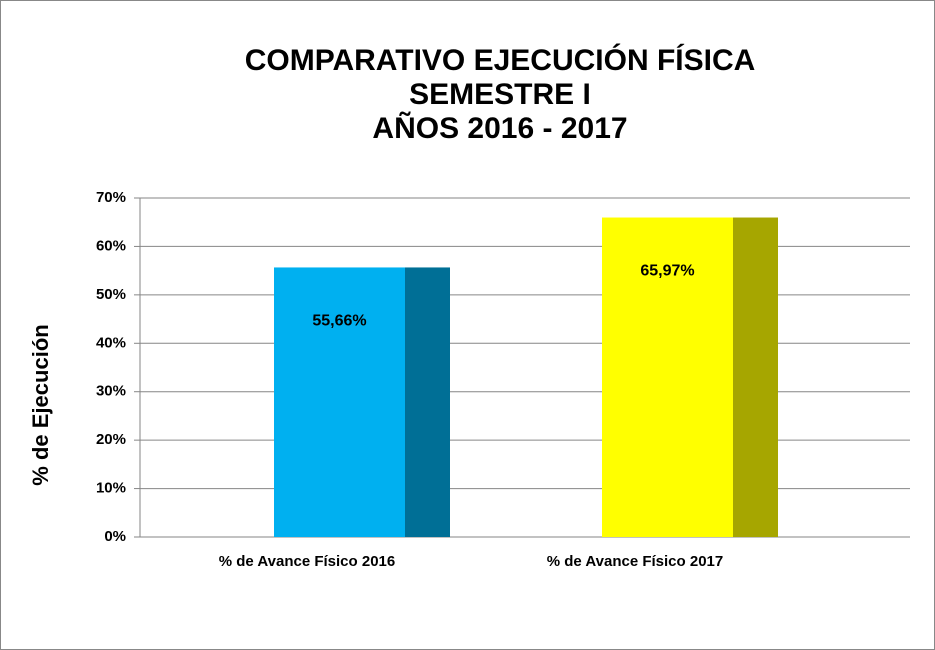  I want to click on y-tick-label: 40%, so click(111, 342).